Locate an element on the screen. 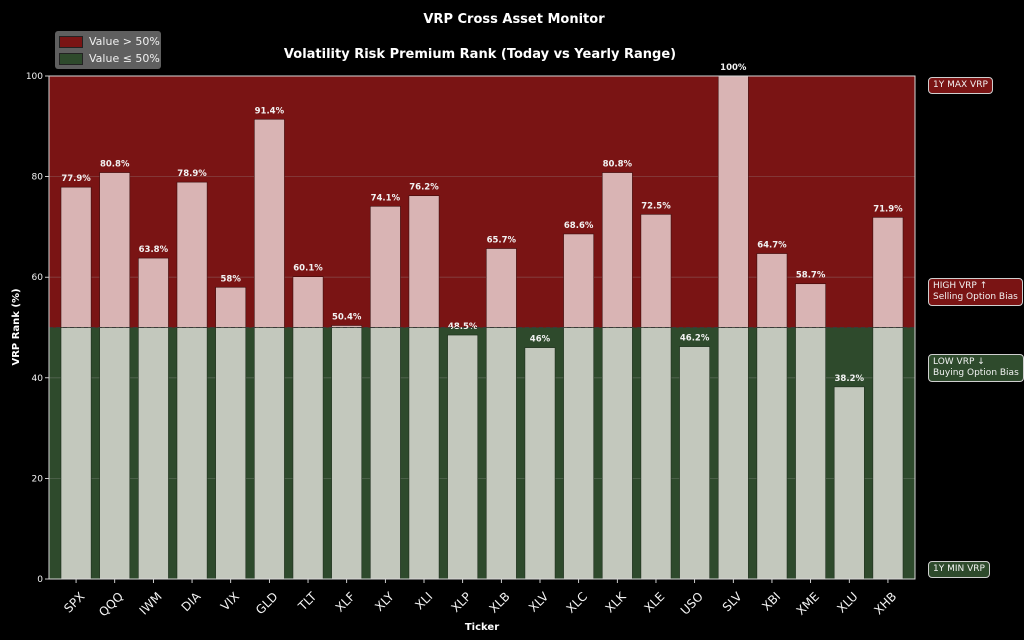 This screenshot has height=640, width=1024. max-vrp-text: 1Y MAX VRP is located at coordinates (960, 85).